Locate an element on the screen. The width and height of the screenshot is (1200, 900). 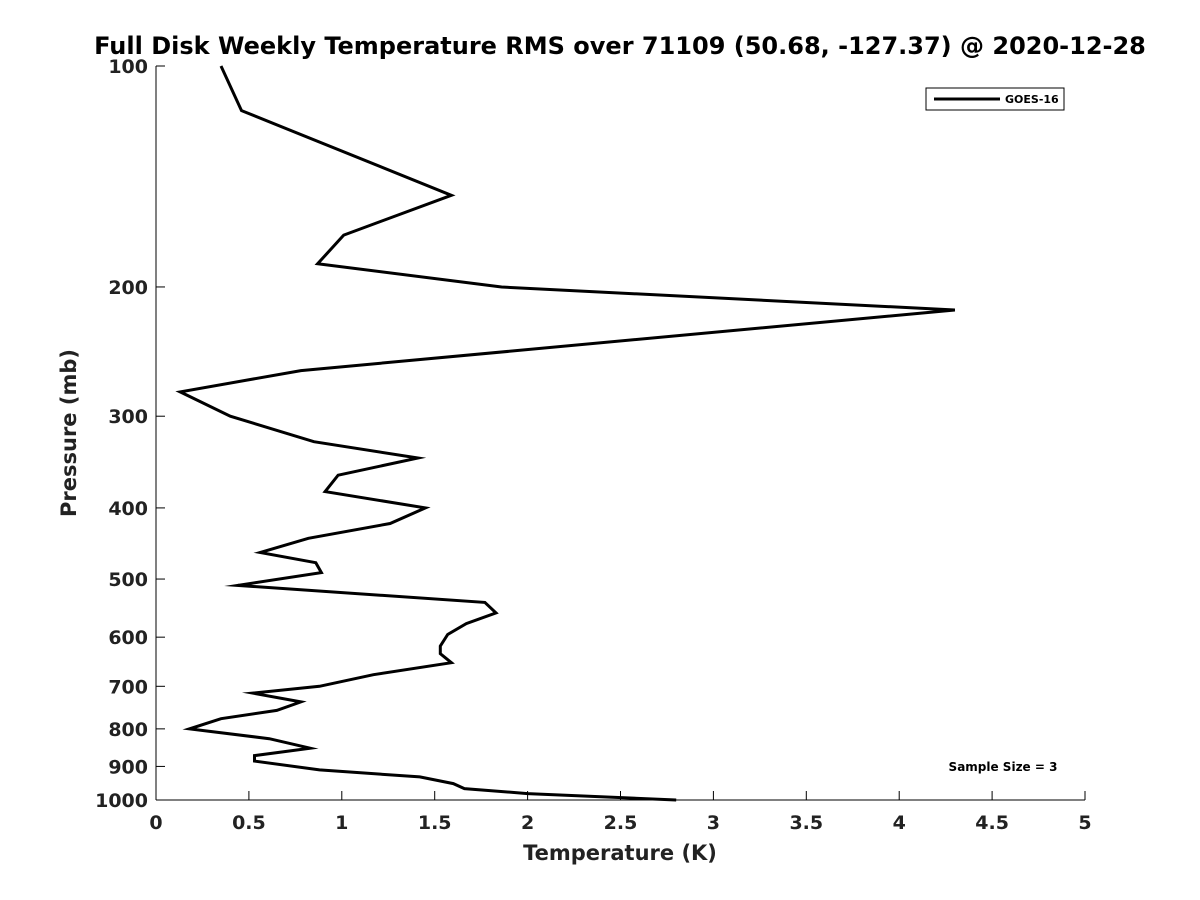
x-axis-ticks: 0 0.5 1 1.5 2 2.5 3 3.5 4 4.5 5 is located at coordinates (620, 812).